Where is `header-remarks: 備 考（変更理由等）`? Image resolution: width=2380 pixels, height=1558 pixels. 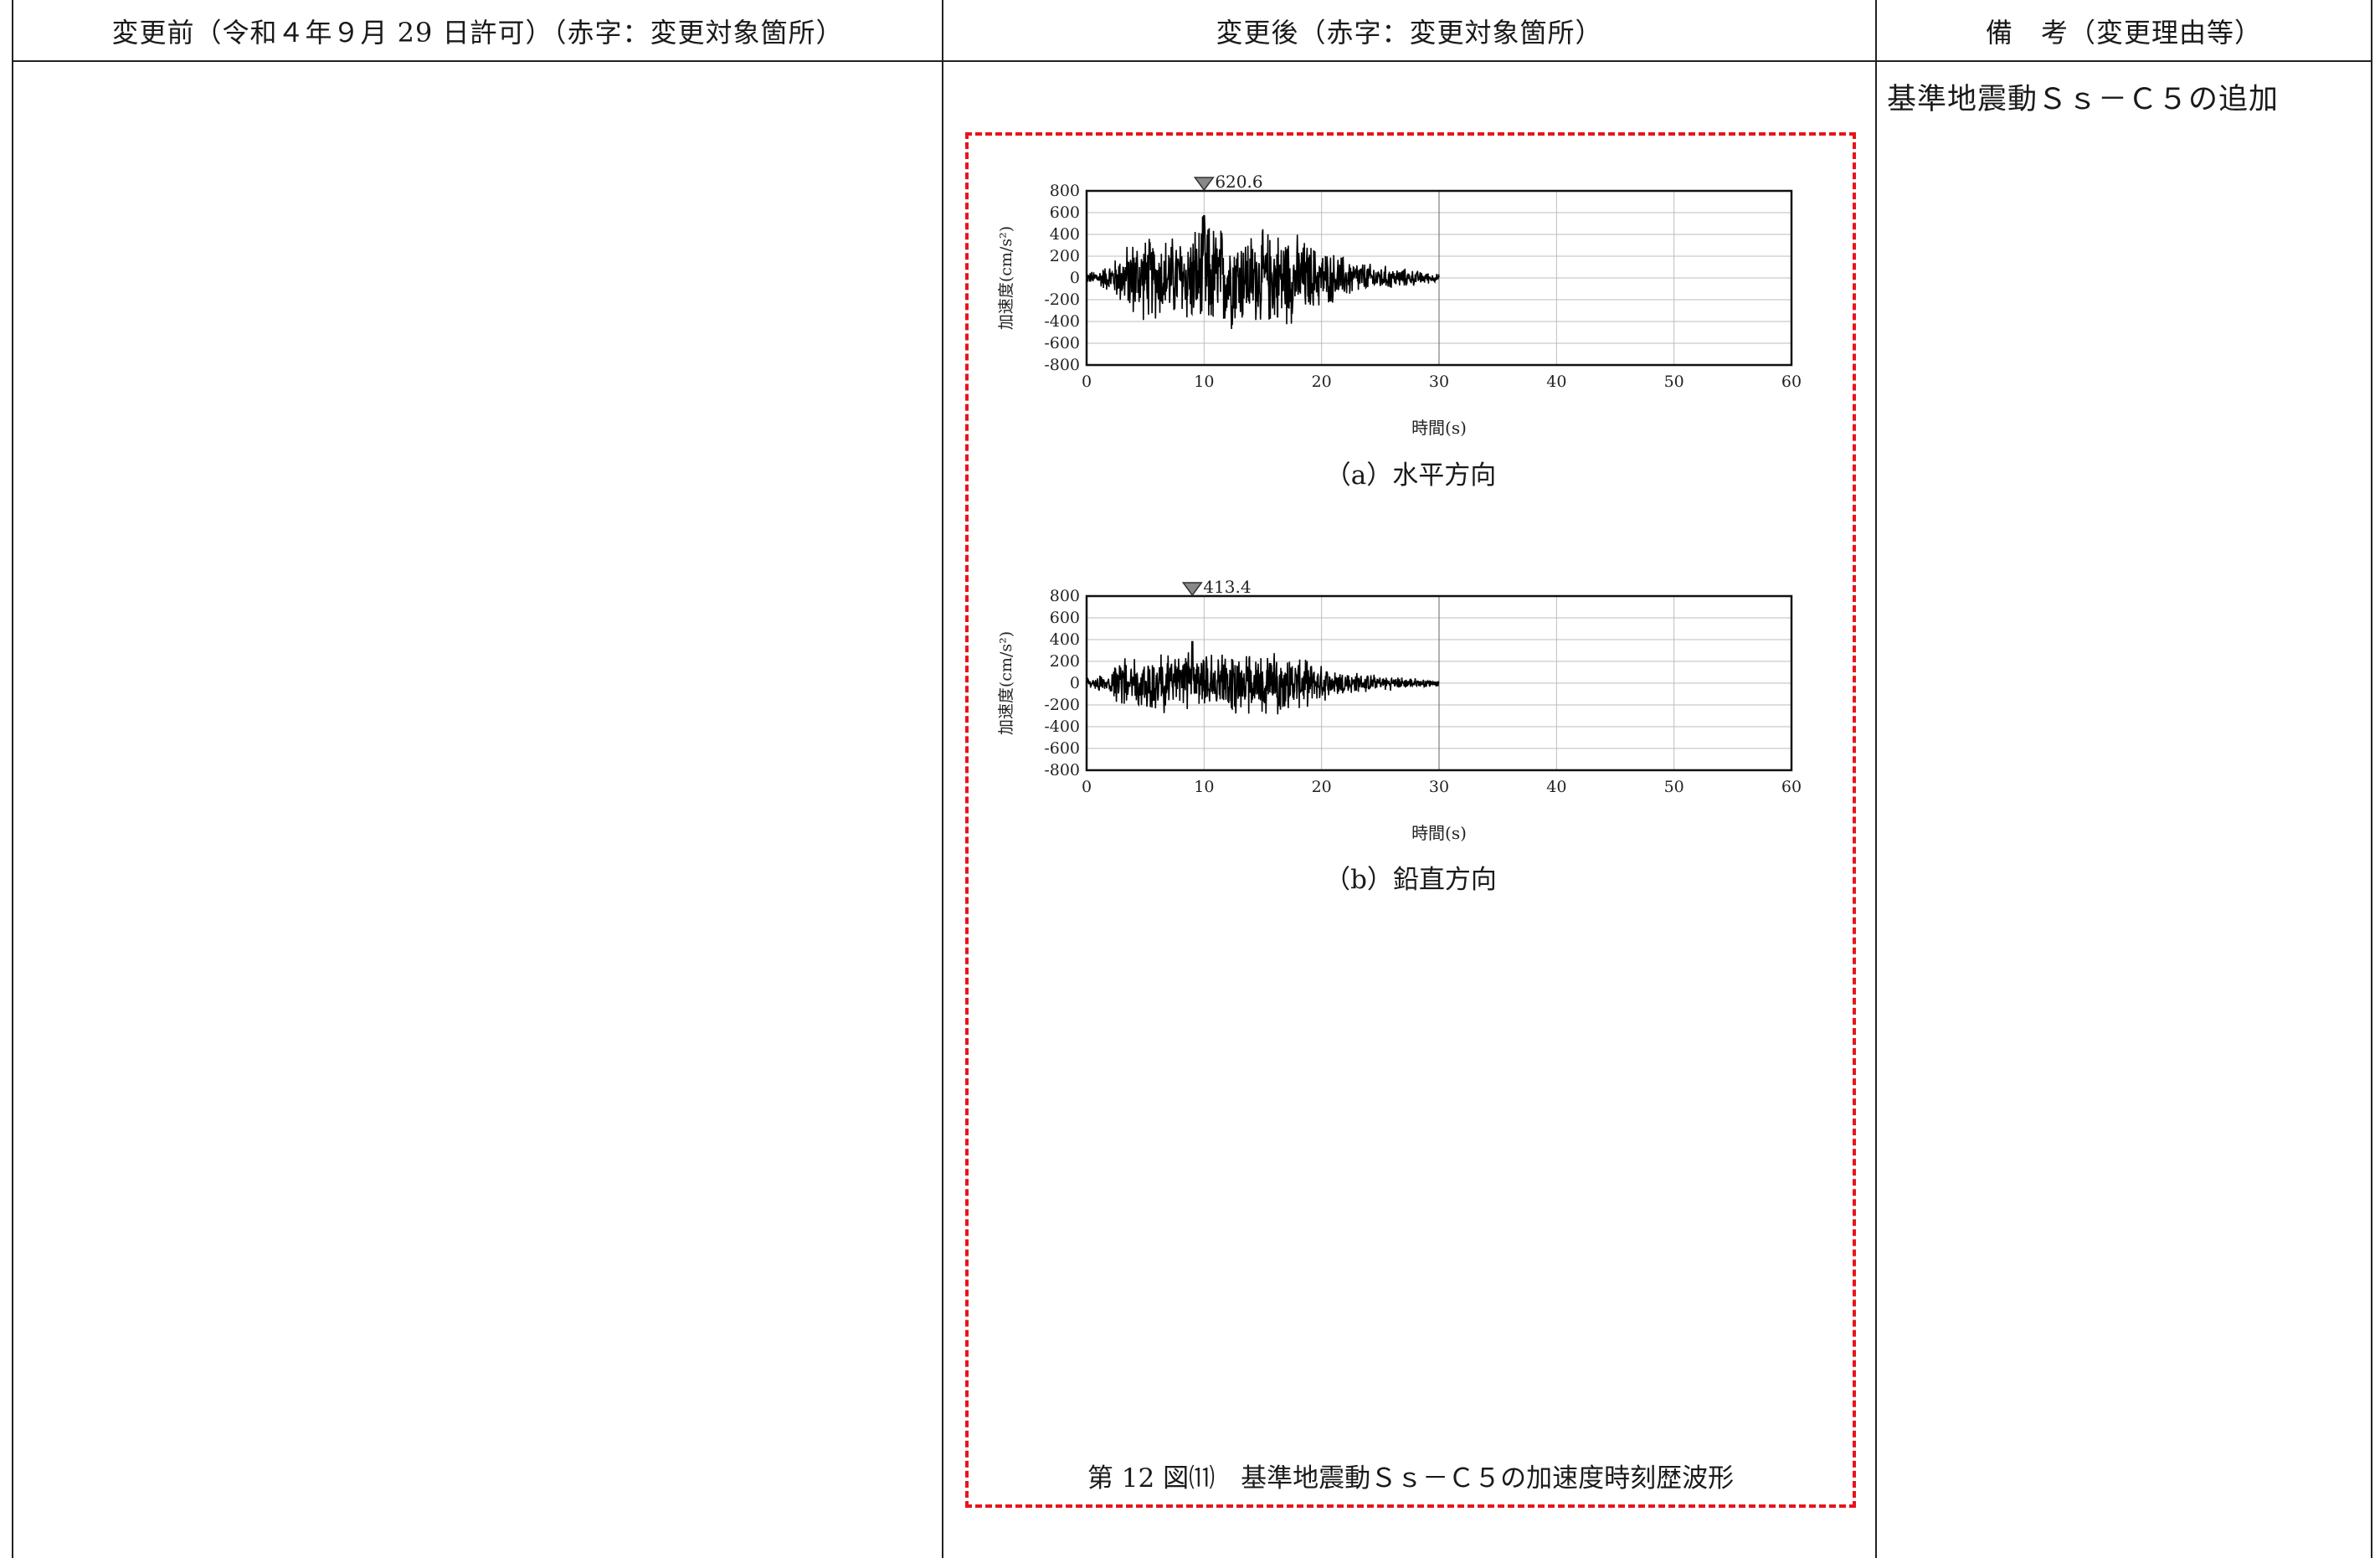
header-remarks: 備 考（変更理由等） is located at coordinates (2123, 33).